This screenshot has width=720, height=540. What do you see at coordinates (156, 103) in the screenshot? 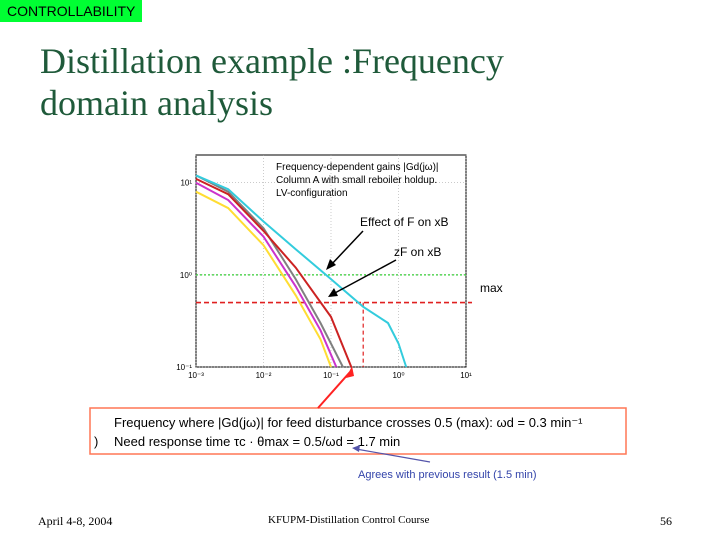
I see `title-line-2: domain analysis` at bounding box center [156, 103].